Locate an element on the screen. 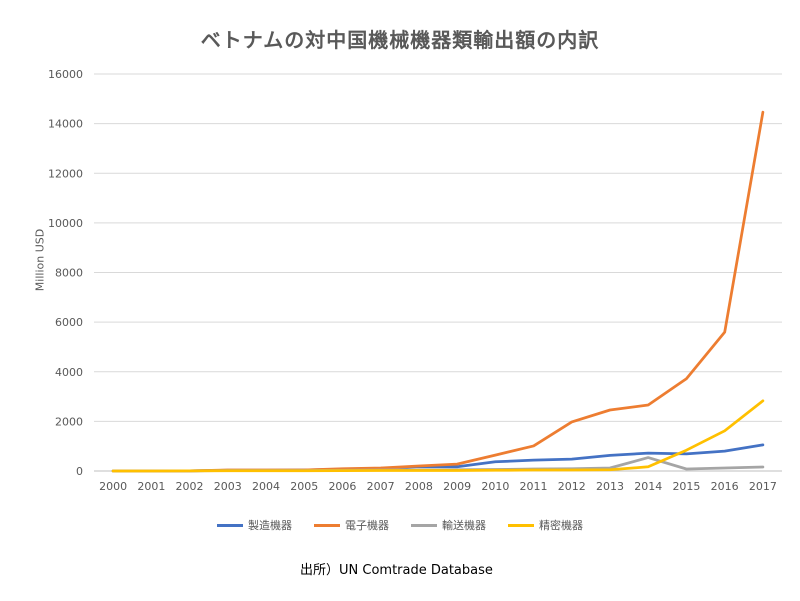 This screenshot has width=800, height=601. y-tick-labels: 0 2000 4000 6000 8000 10000 12000 14000 16000 is located at coordinates (65, 273).